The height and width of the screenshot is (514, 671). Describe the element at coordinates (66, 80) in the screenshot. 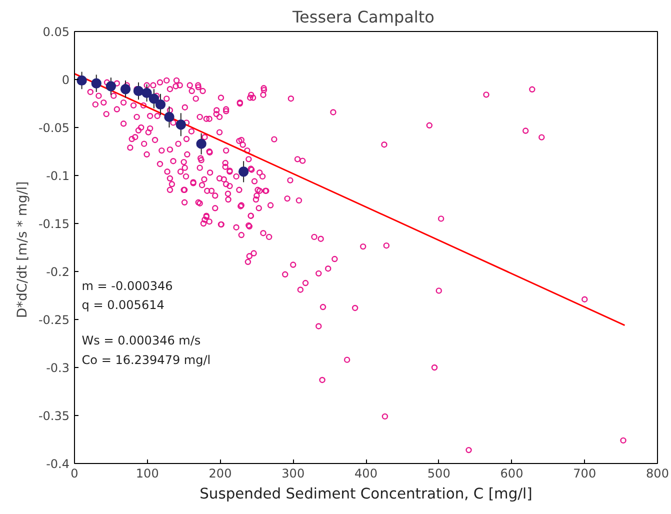

I see `y-tick-label: 0` at that location.